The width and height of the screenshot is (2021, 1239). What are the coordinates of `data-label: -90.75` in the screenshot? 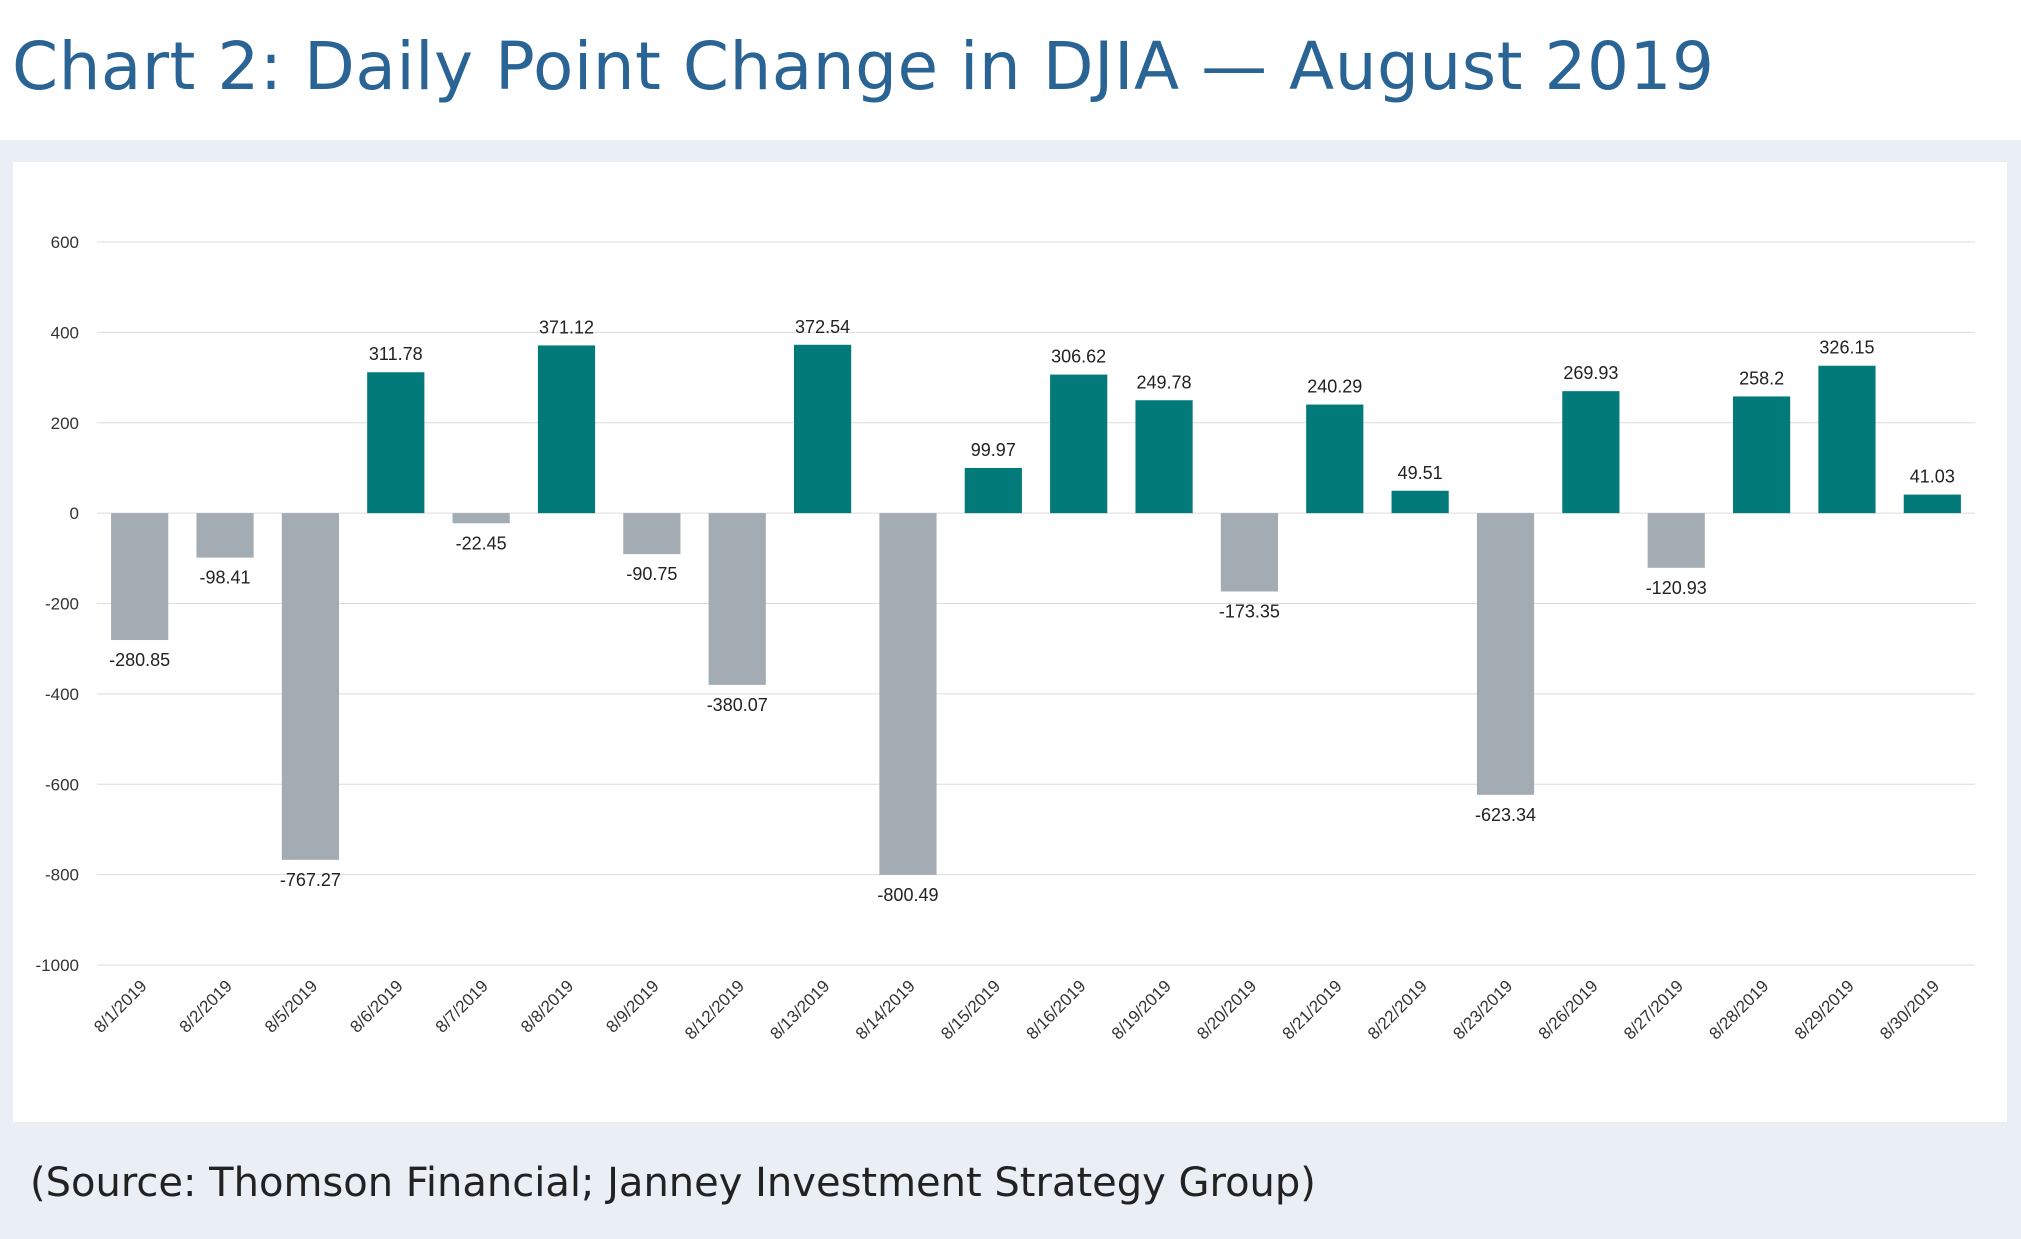 It's located at (651, 574).